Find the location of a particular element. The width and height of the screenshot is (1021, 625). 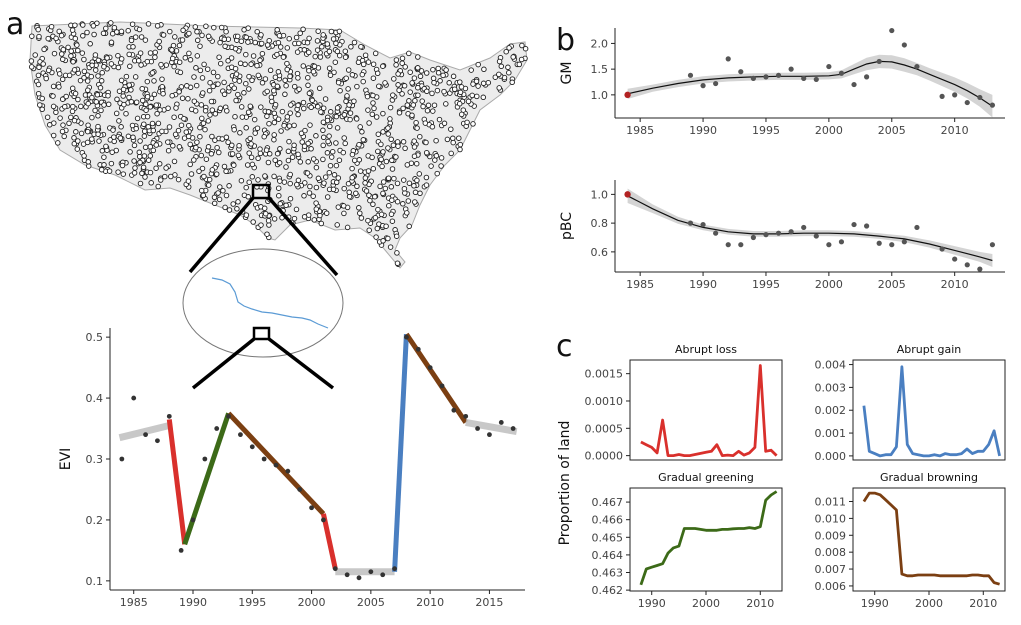

x-tick-label: 1990 is located at coordinates (703, 130).